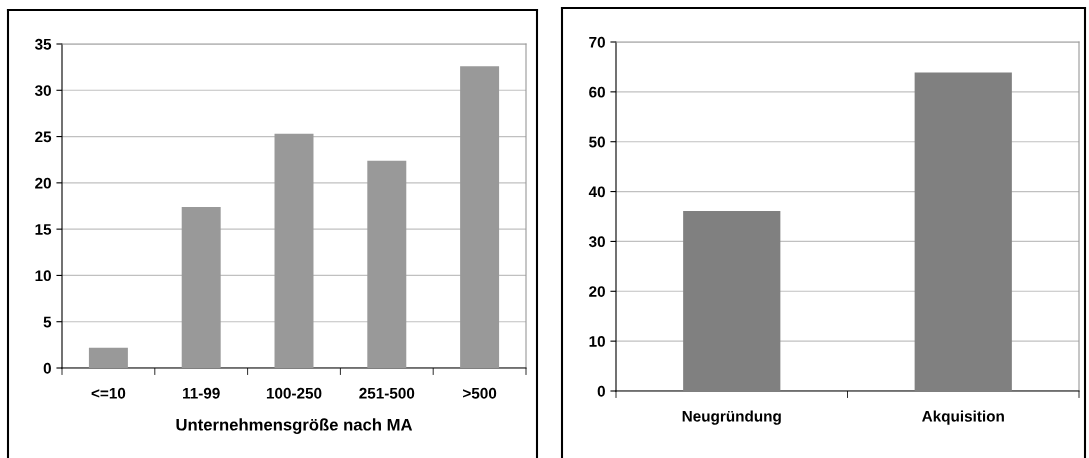  I want to click on y-tick-label: 60, so click(597, 92).